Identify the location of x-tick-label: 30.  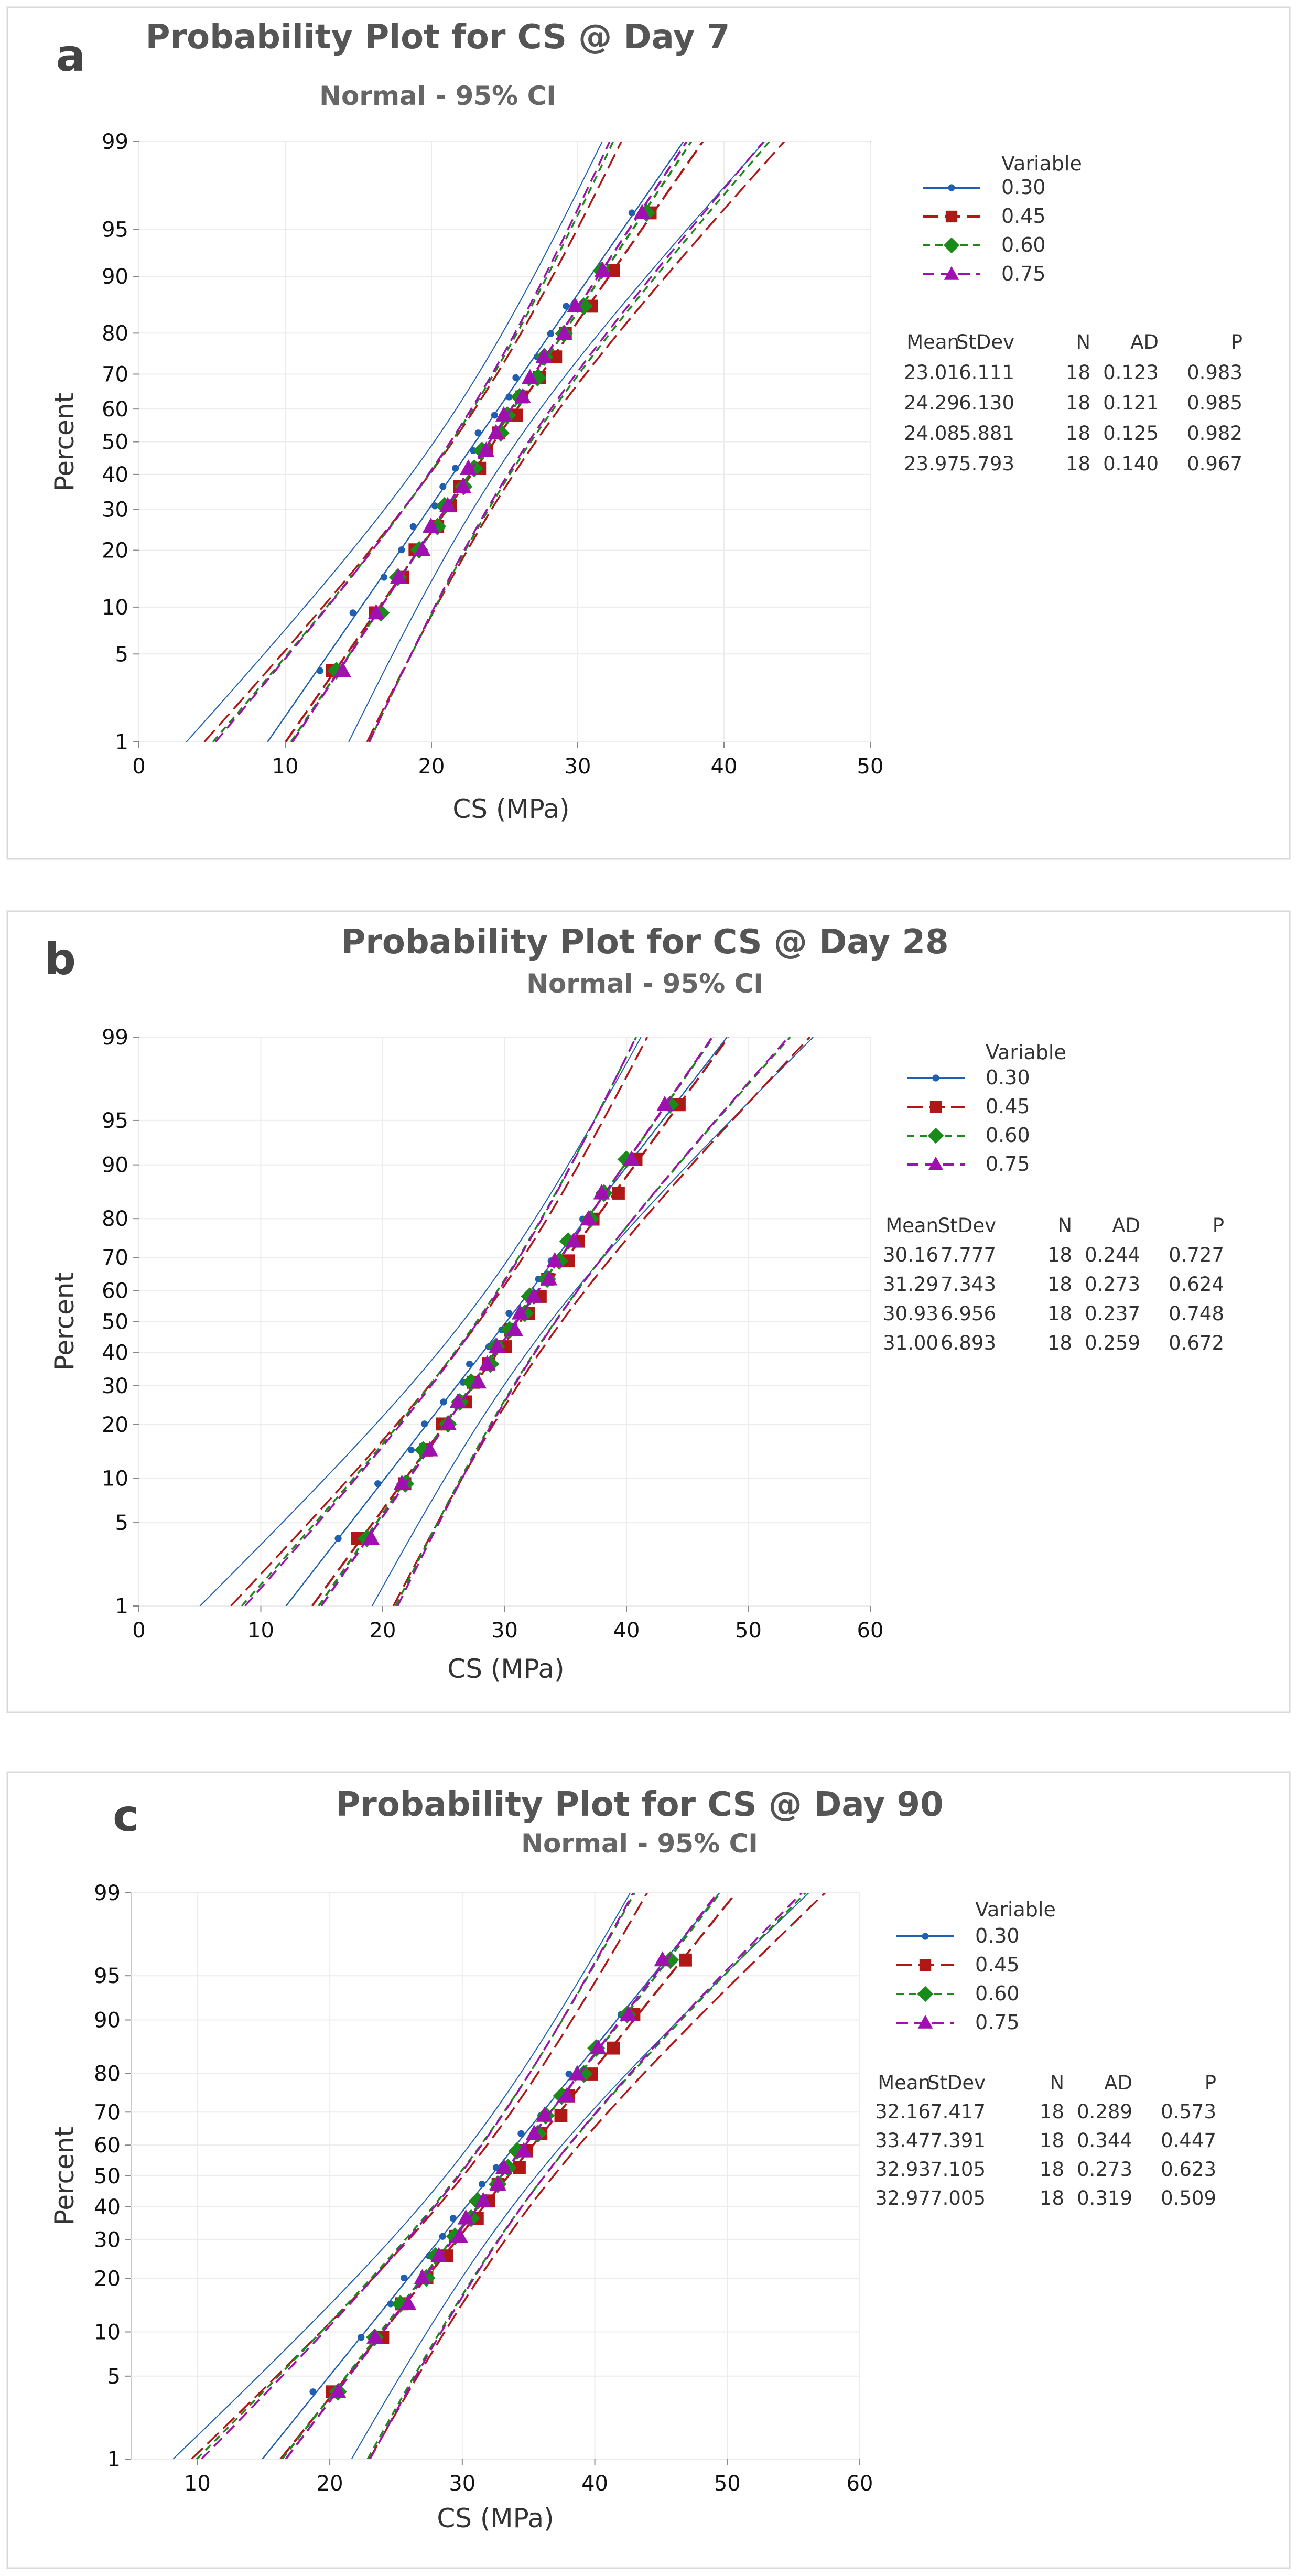
(578, 767).